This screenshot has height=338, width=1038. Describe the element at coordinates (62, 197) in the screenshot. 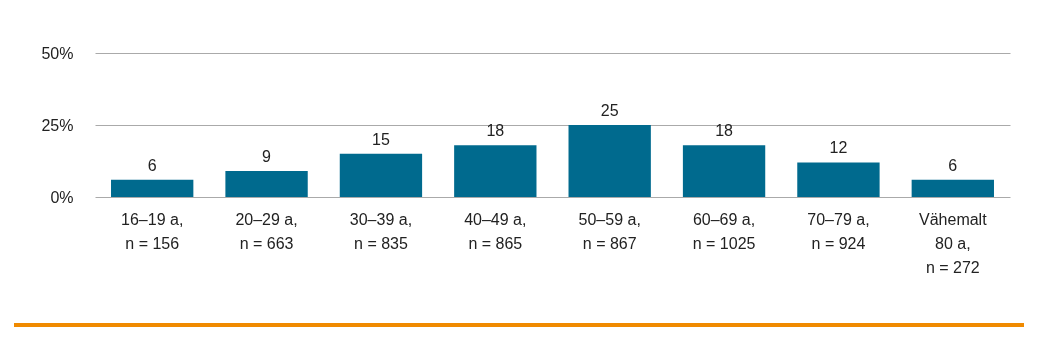

I see `y-tick-label: 0%` at that location.